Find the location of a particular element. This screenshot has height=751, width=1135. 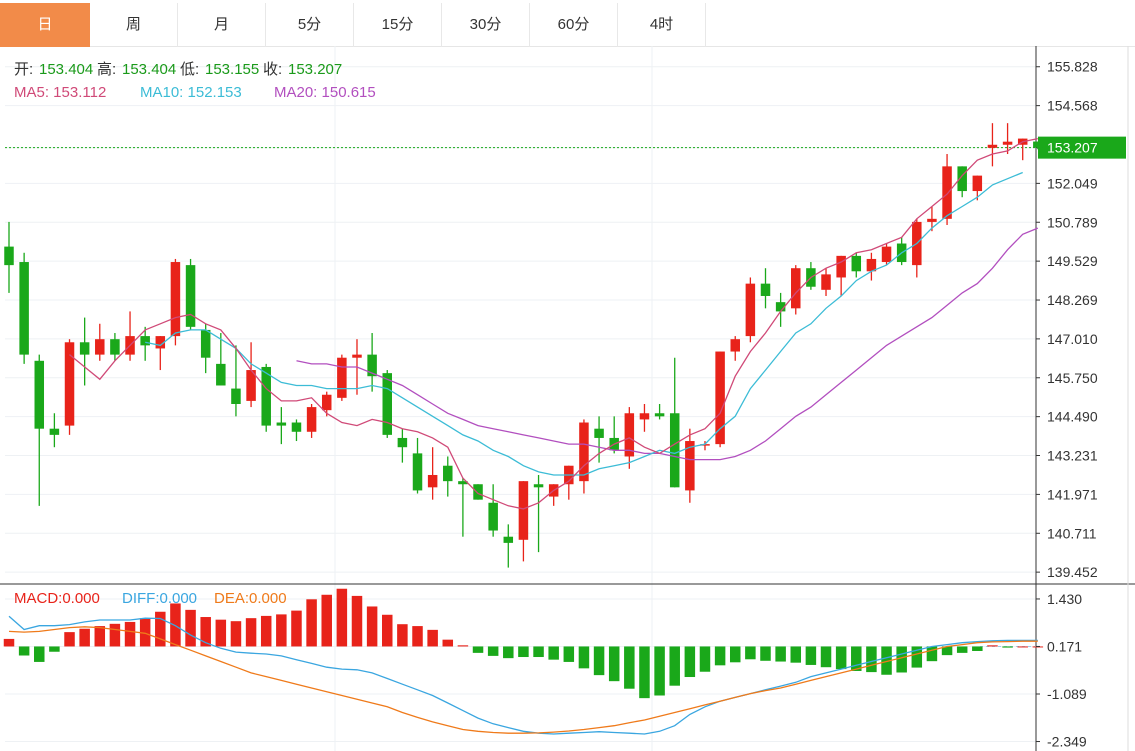

ohlc-value: 153.207 is located at coordinates (315, 69).